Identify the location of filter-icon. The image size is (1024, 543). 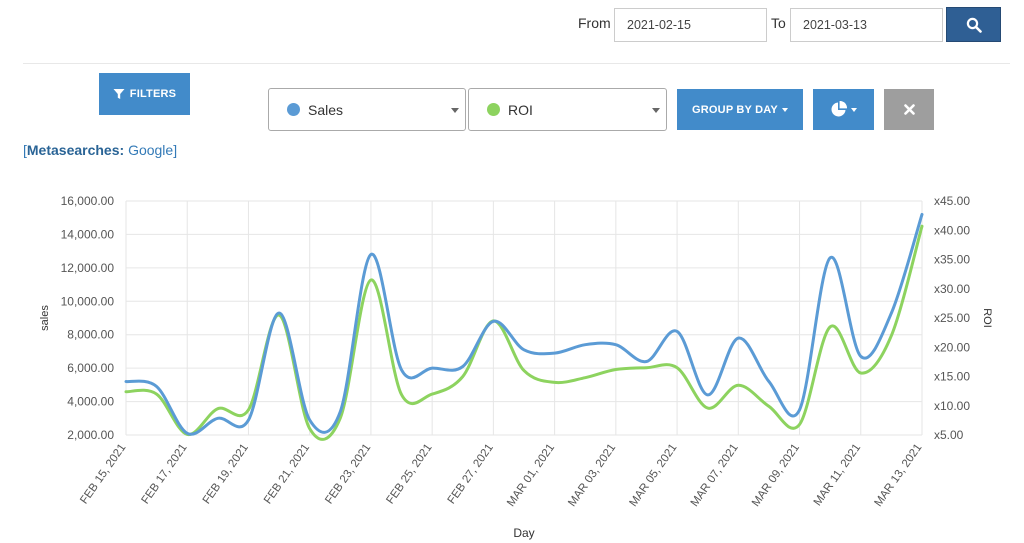
(119, 94).